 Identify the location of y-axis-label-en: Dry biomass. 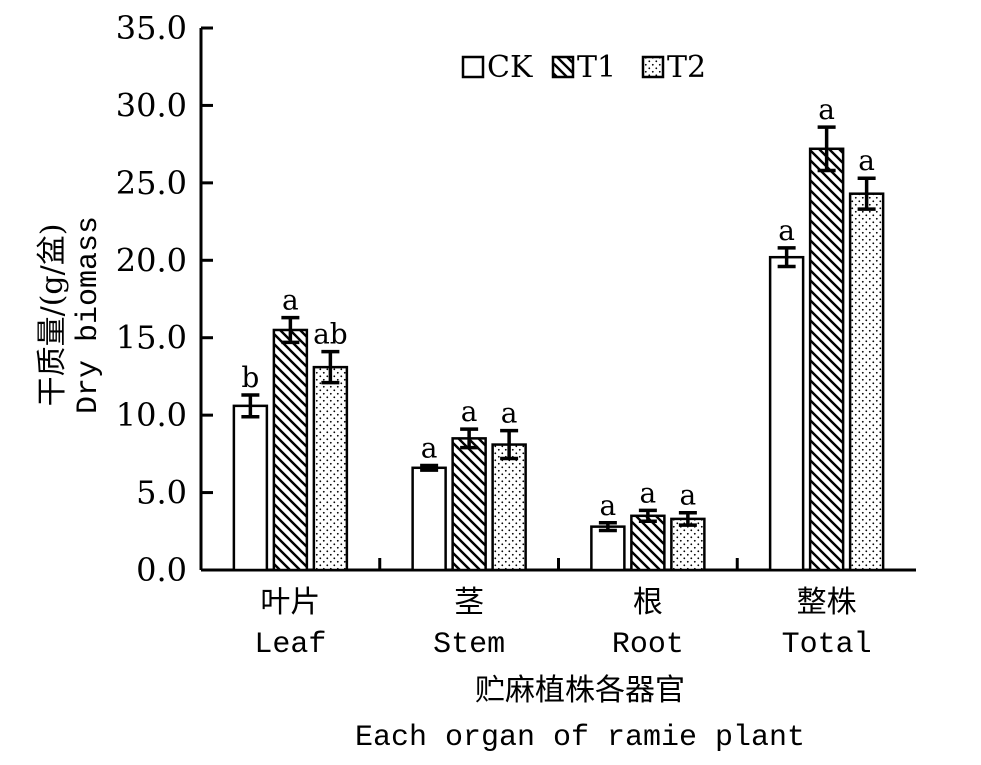
(89, 315).